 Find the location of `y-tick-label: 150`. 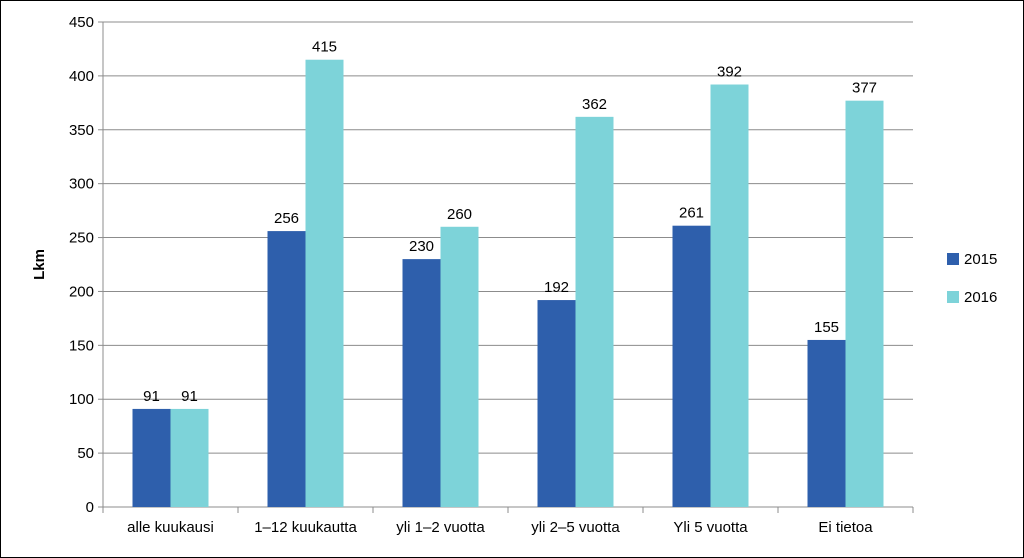

y-tick-label: 150 is located at coordinates (81, 345).